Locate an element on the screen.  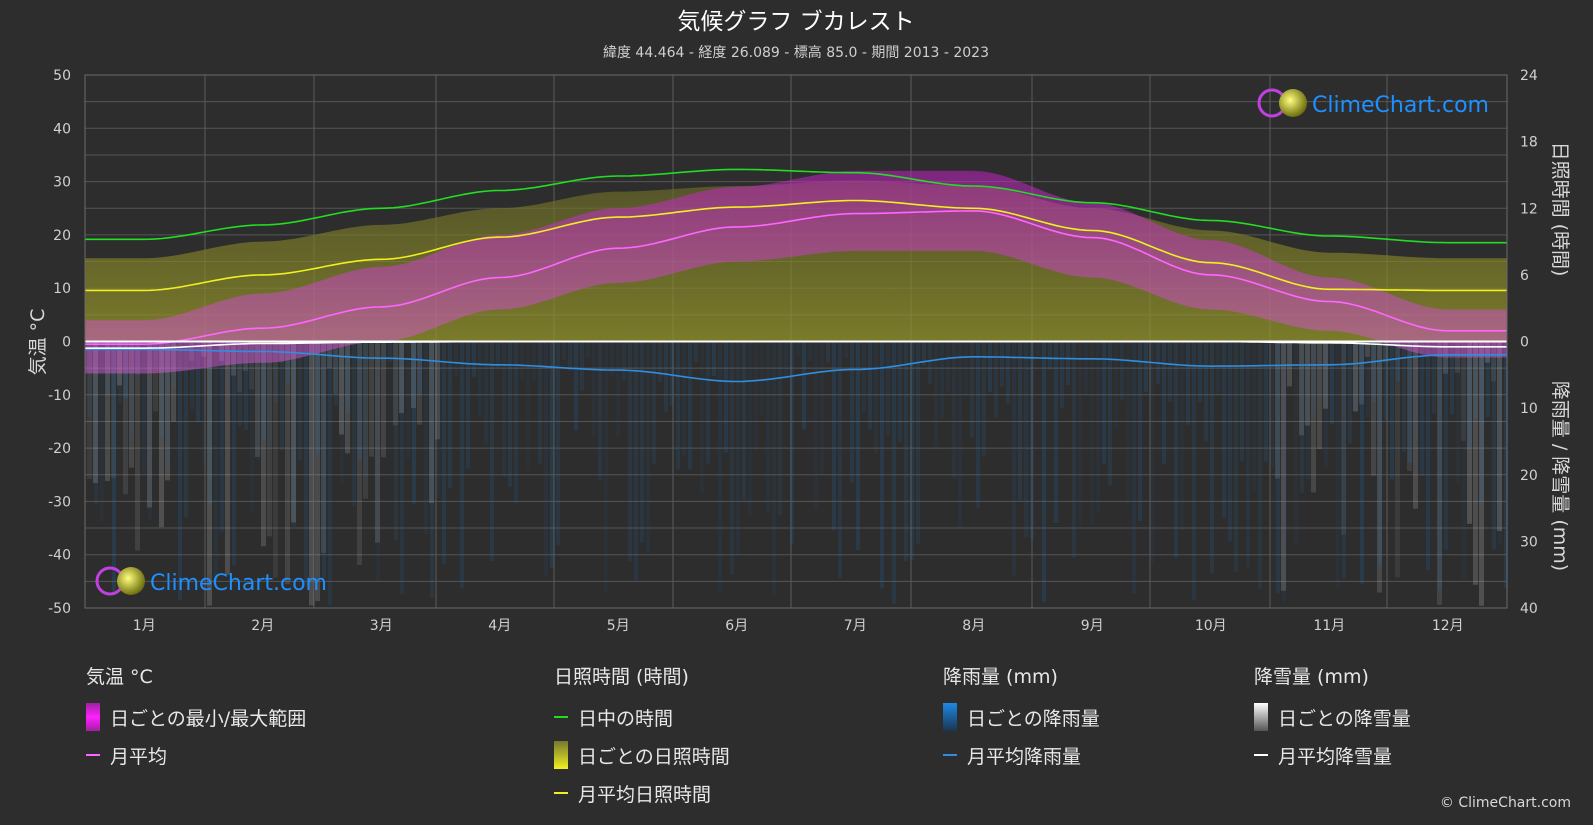
y-left-tick-label: 10 is located at coordinates (62, 289).